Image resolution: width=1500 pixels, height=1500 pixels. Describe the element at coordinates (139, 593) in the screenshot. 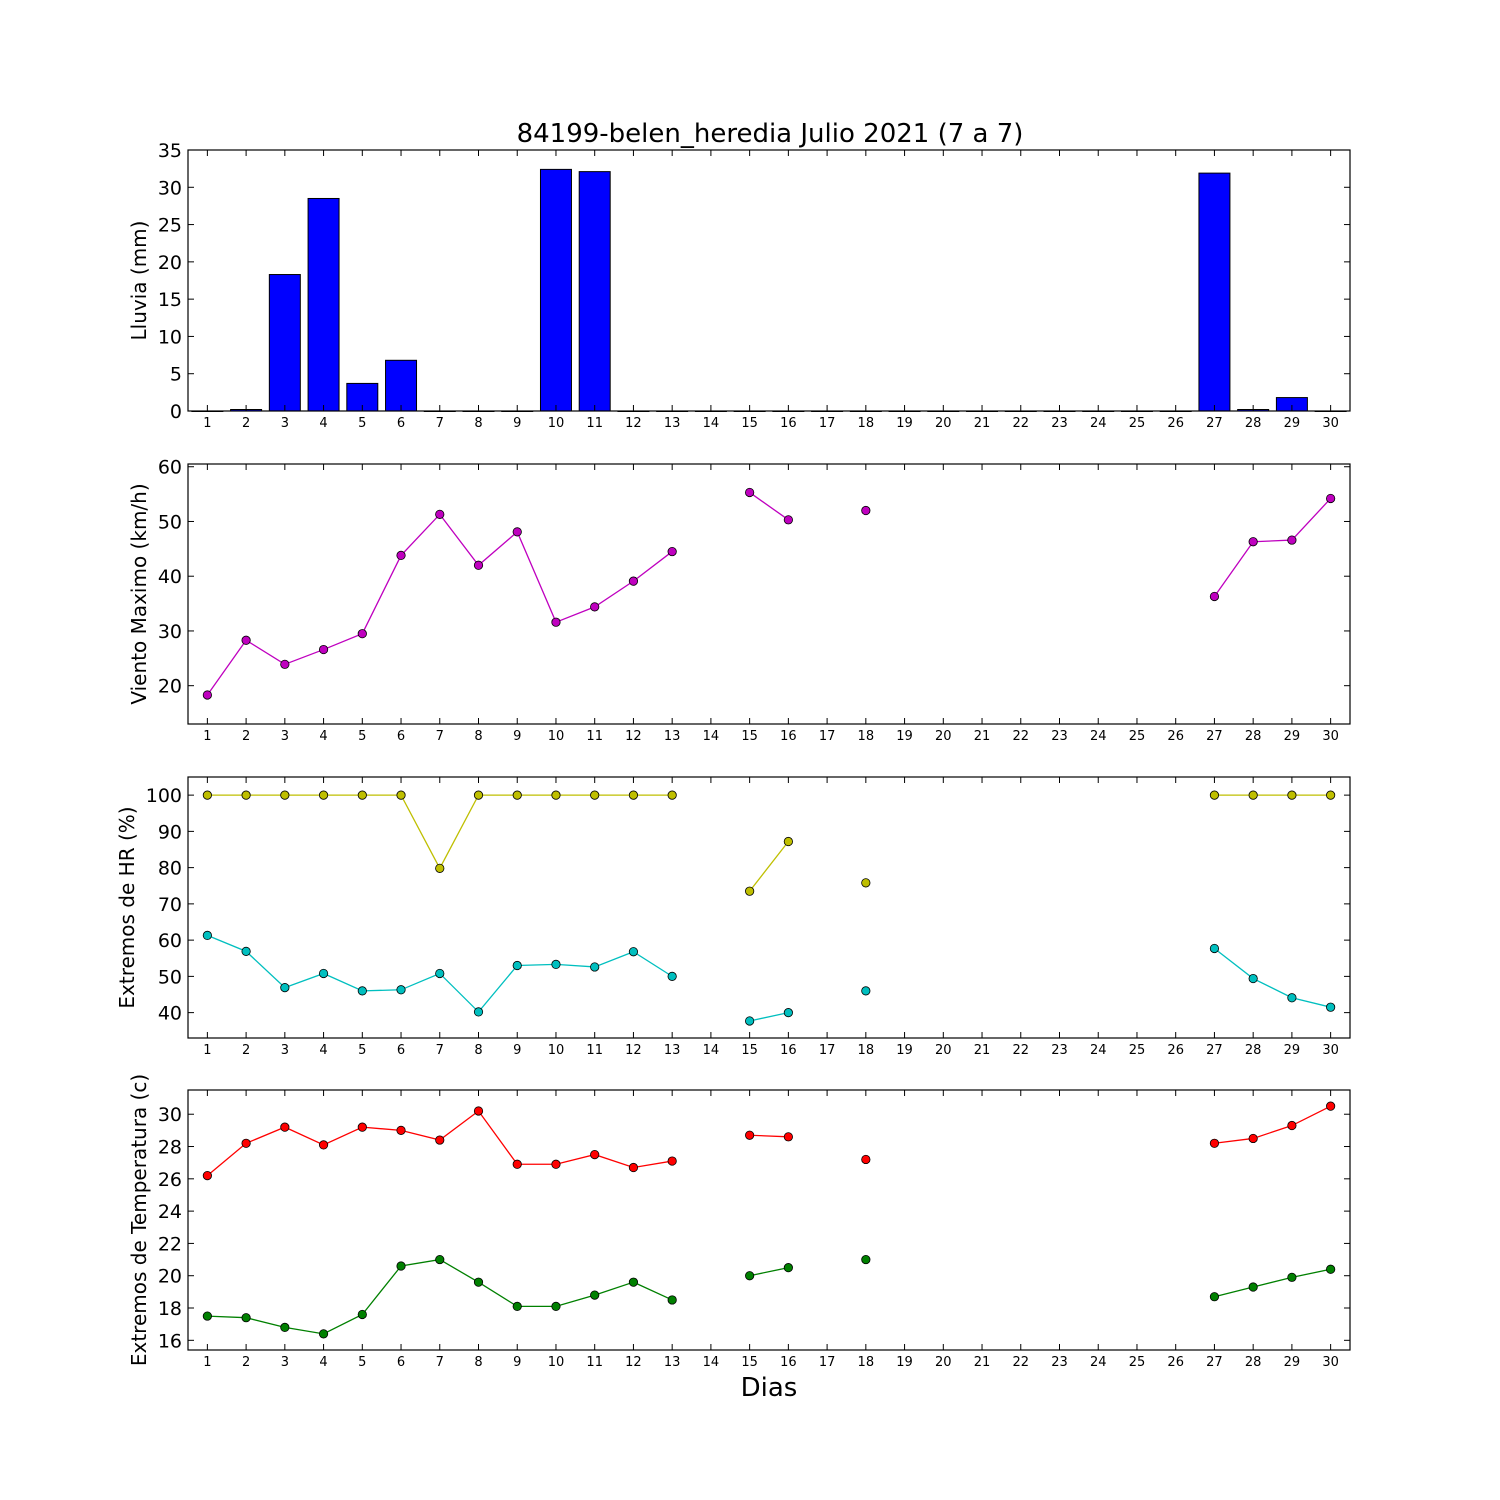

I see `y-axis-label-viento: Viento Maximo (km/h)` at that location.